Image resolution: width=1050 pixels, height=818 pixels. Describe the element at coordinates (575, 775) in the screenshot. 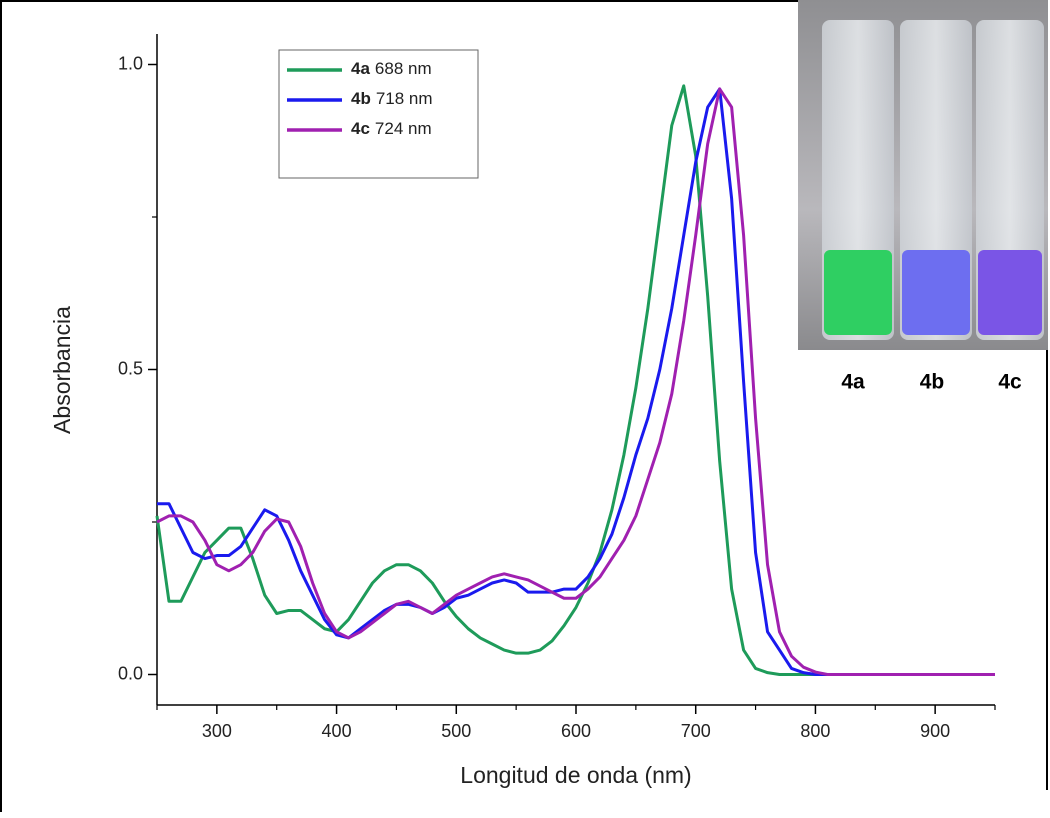

I see `x-axis-label: Longitud de onda (nm)` at that location.